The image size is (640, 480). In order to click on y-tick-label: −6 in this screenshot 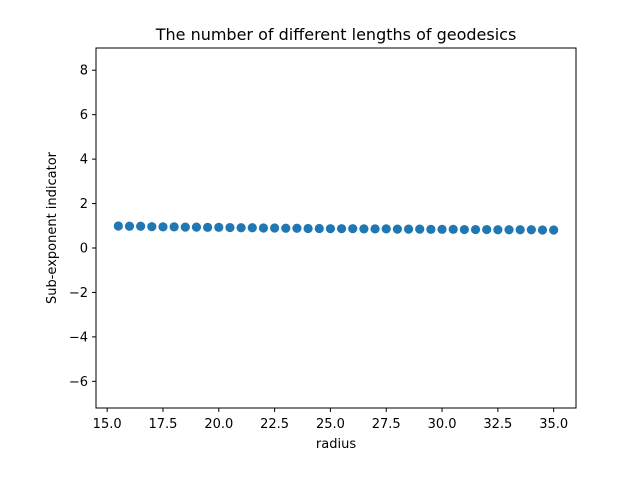, I will do `click(78, 382)`.